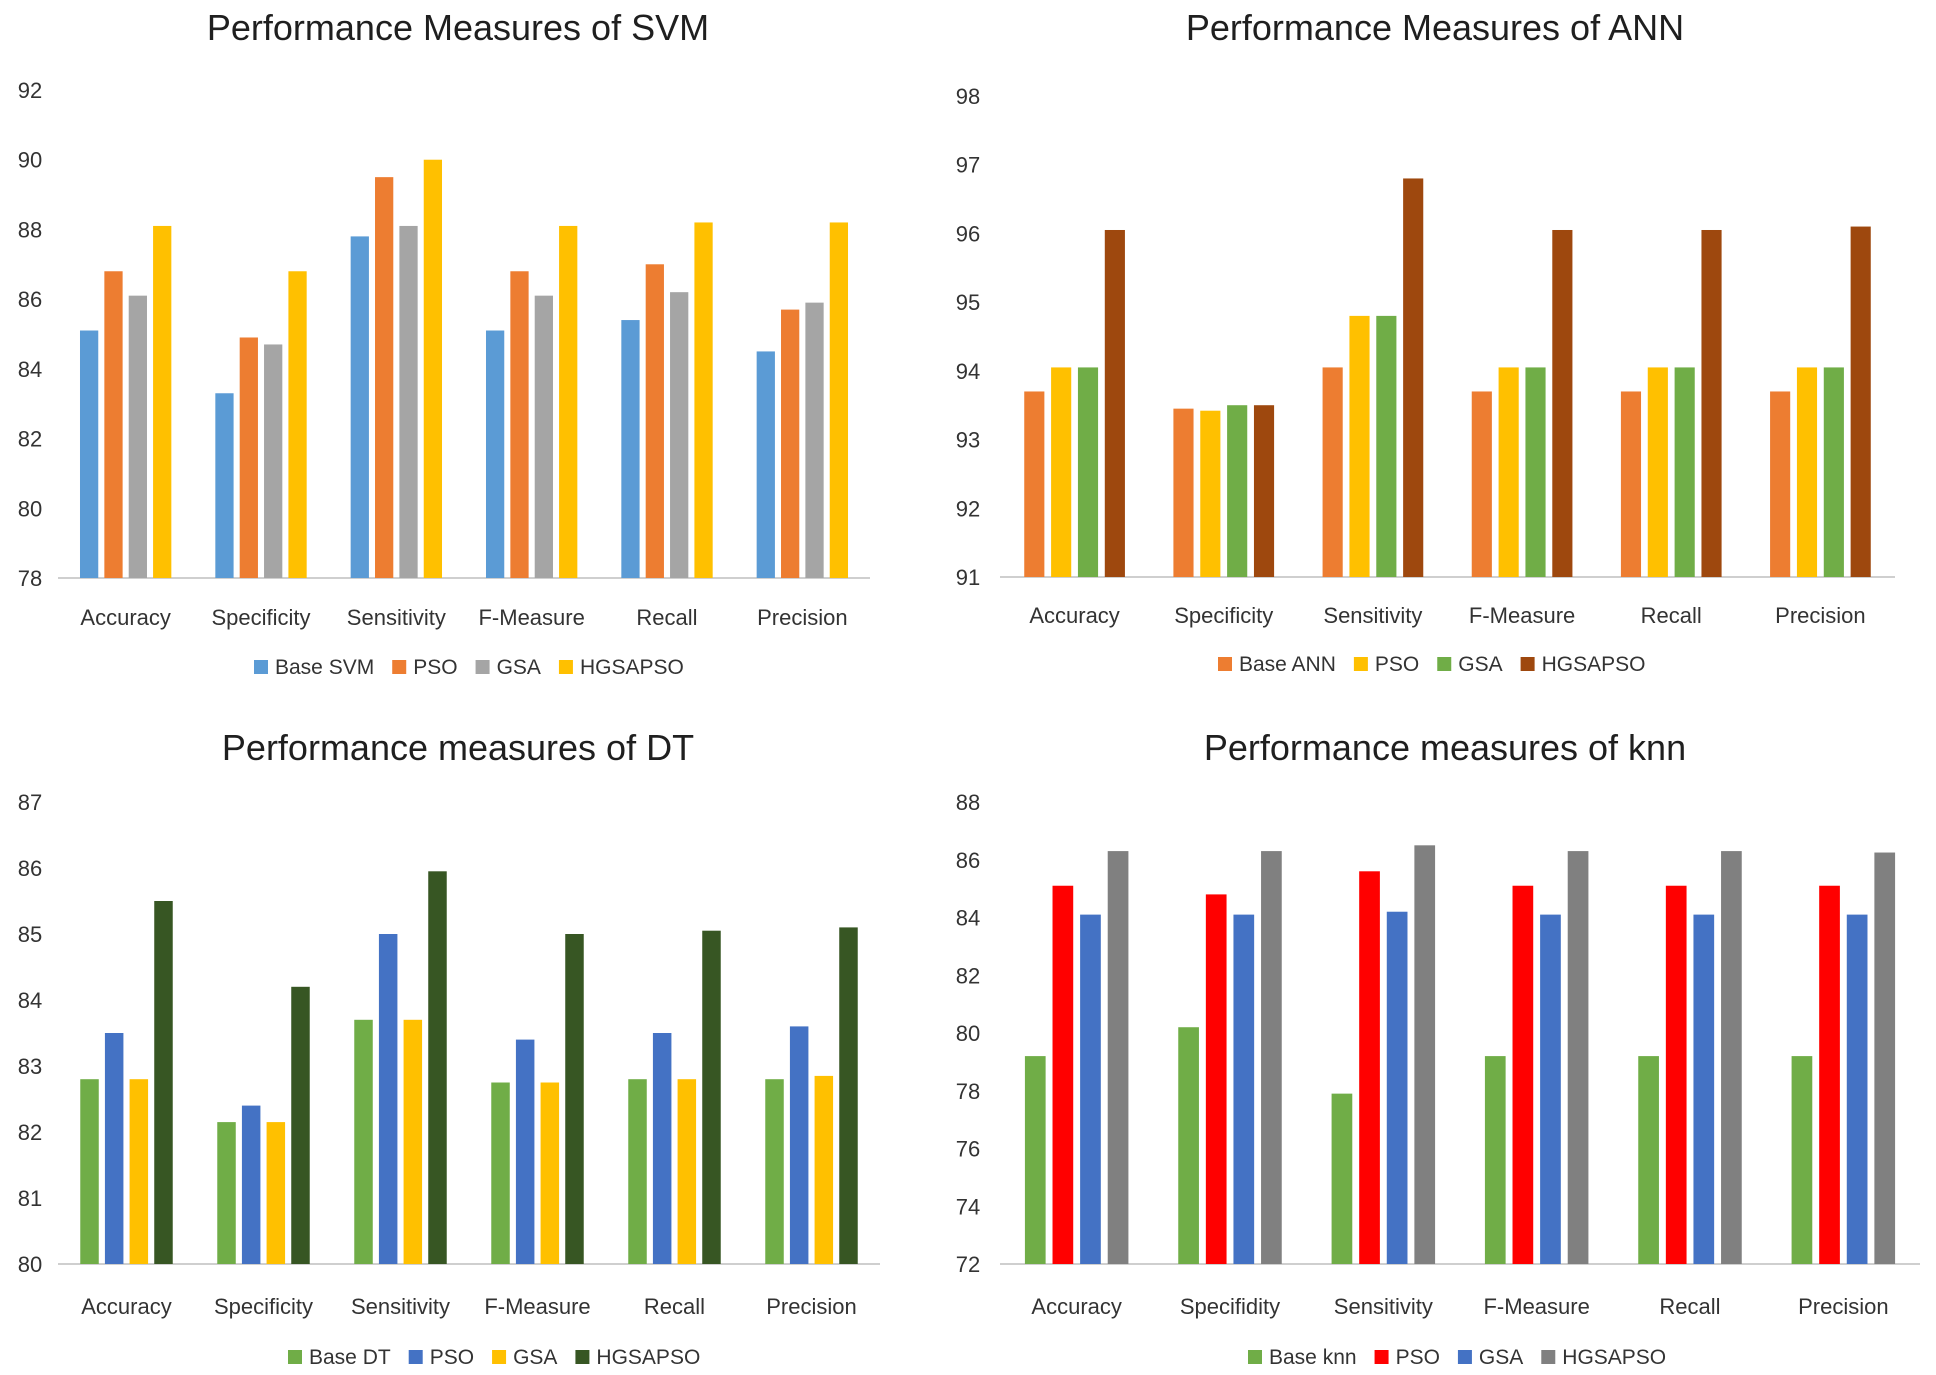 The width and height of the screenshot is (1936, 1375). What do you see at coordinates (1313, 1357) in the screenshot?
I see `legend-label: Base knn` at bounding box center [1313, 1357].